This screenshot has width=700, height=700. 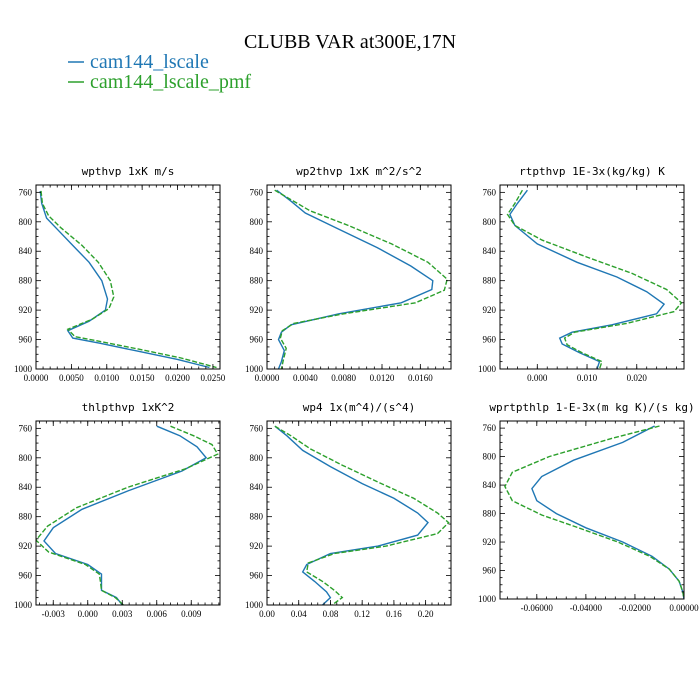 I want to click on legend-label-2: cam144_lscale_pmf, so click(x=170, y=82).